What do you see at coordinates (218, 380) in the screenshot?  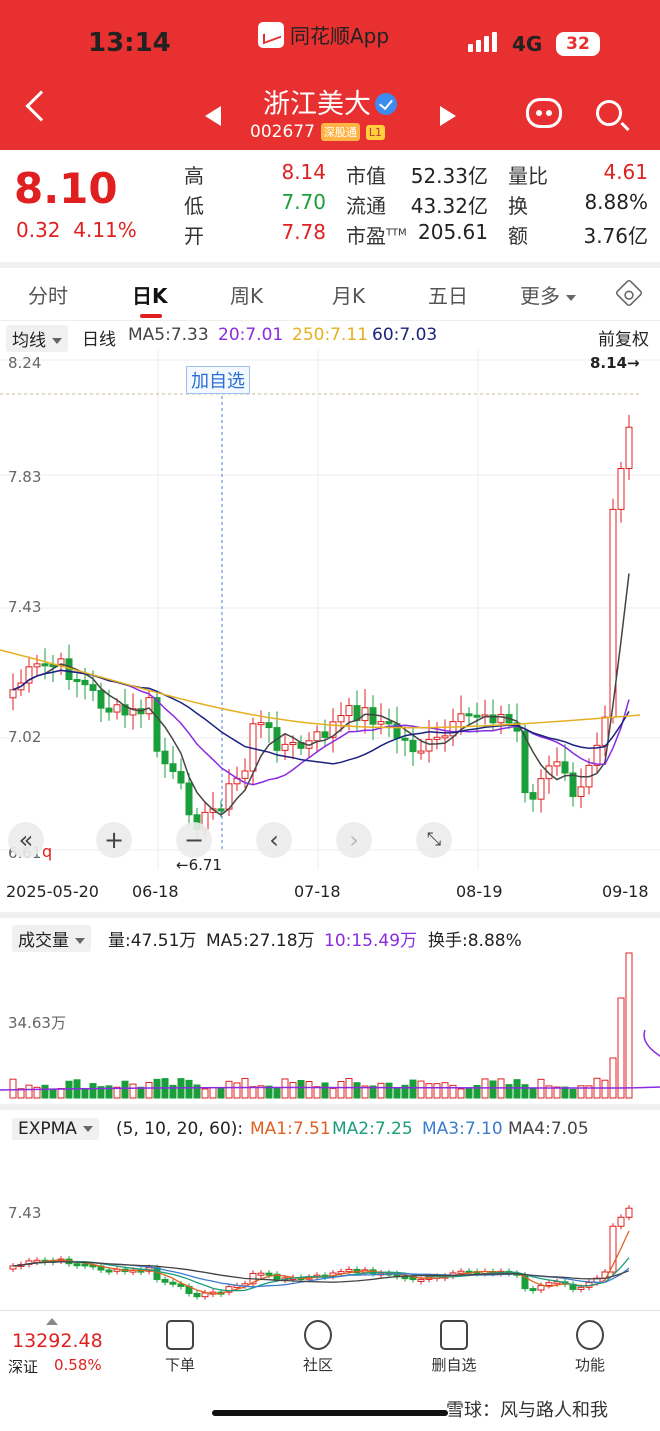 I see `add-watchlist-tag: 加自选` at bounding box center [218, 380].